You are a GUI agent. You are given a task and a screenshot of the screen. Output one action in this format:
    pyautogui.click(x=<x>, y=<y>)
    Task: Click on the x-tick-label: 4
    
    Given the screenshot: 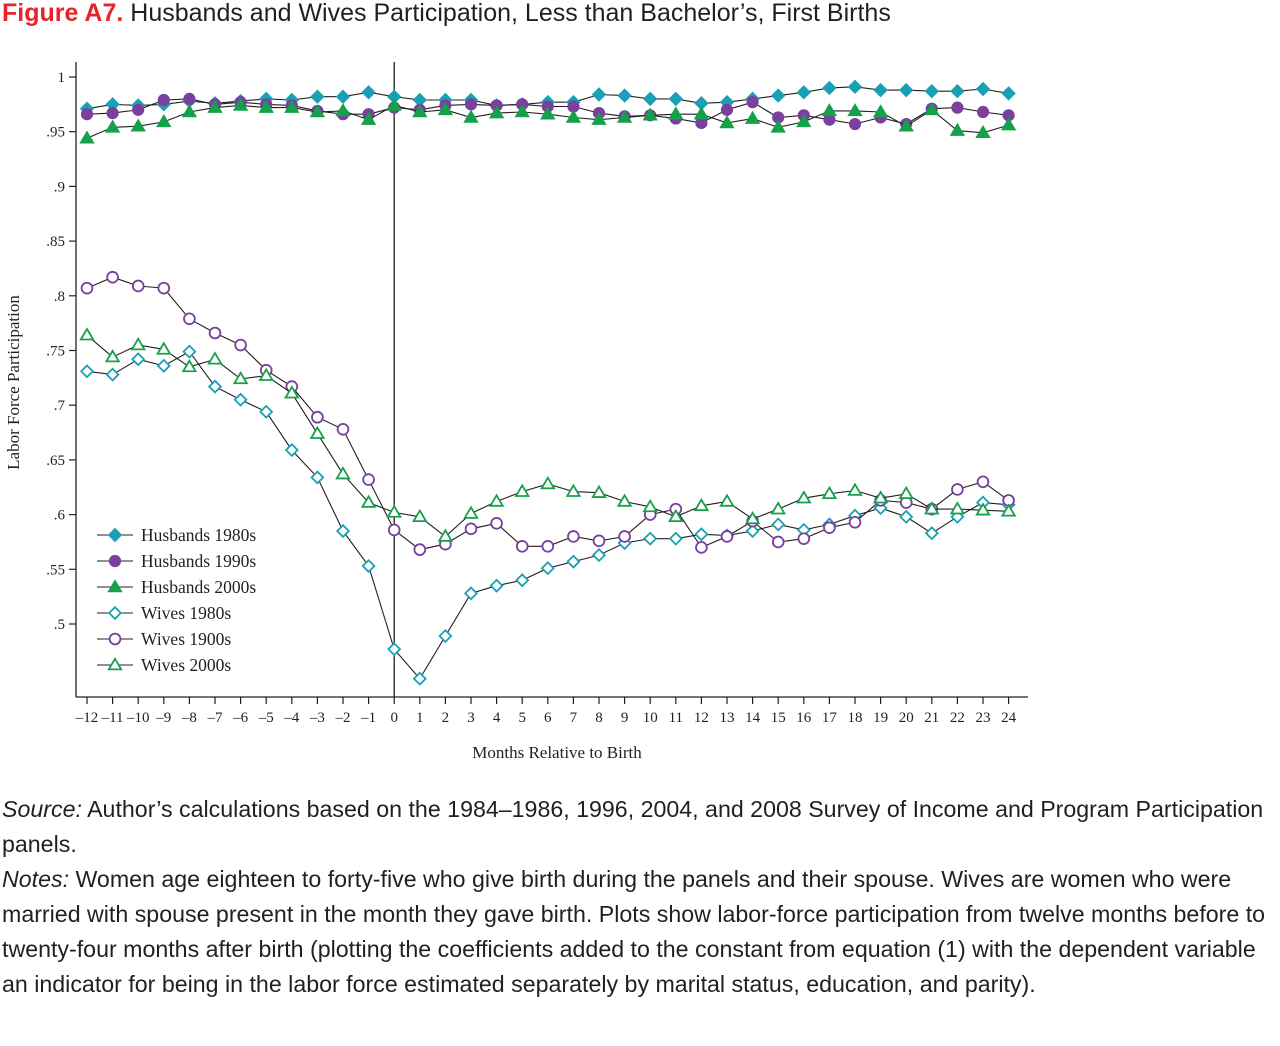 What is the action you would take?
    pyautogui.click(x=497, y=718)
    